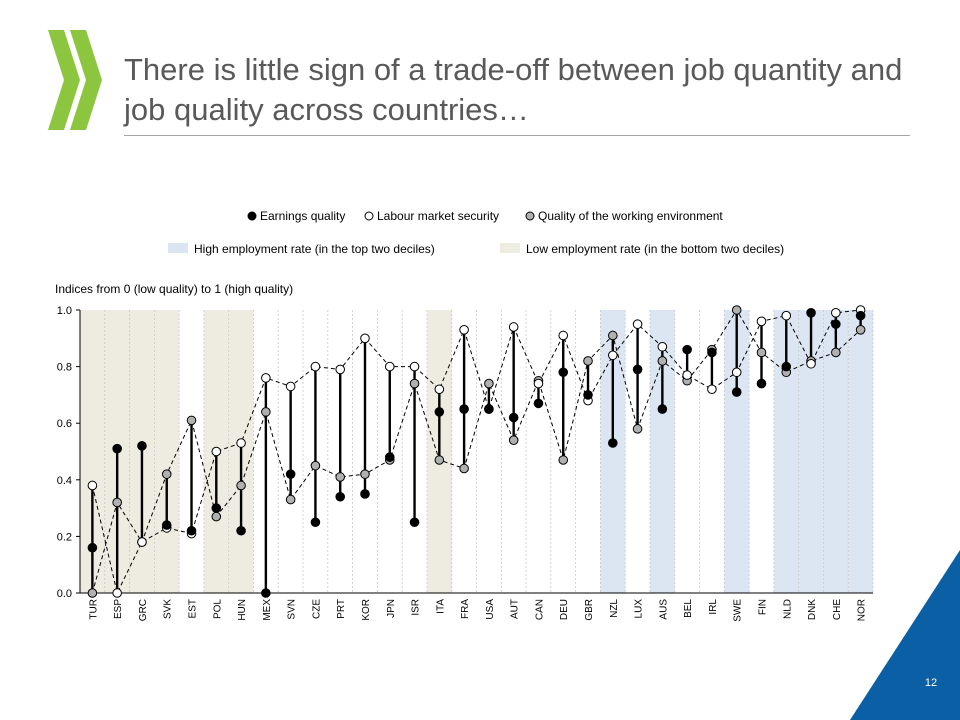 The image size is (960, 720). Describe the element at coordinates (905, 635) in the screenshot. I see `corner-triangle` at that location.